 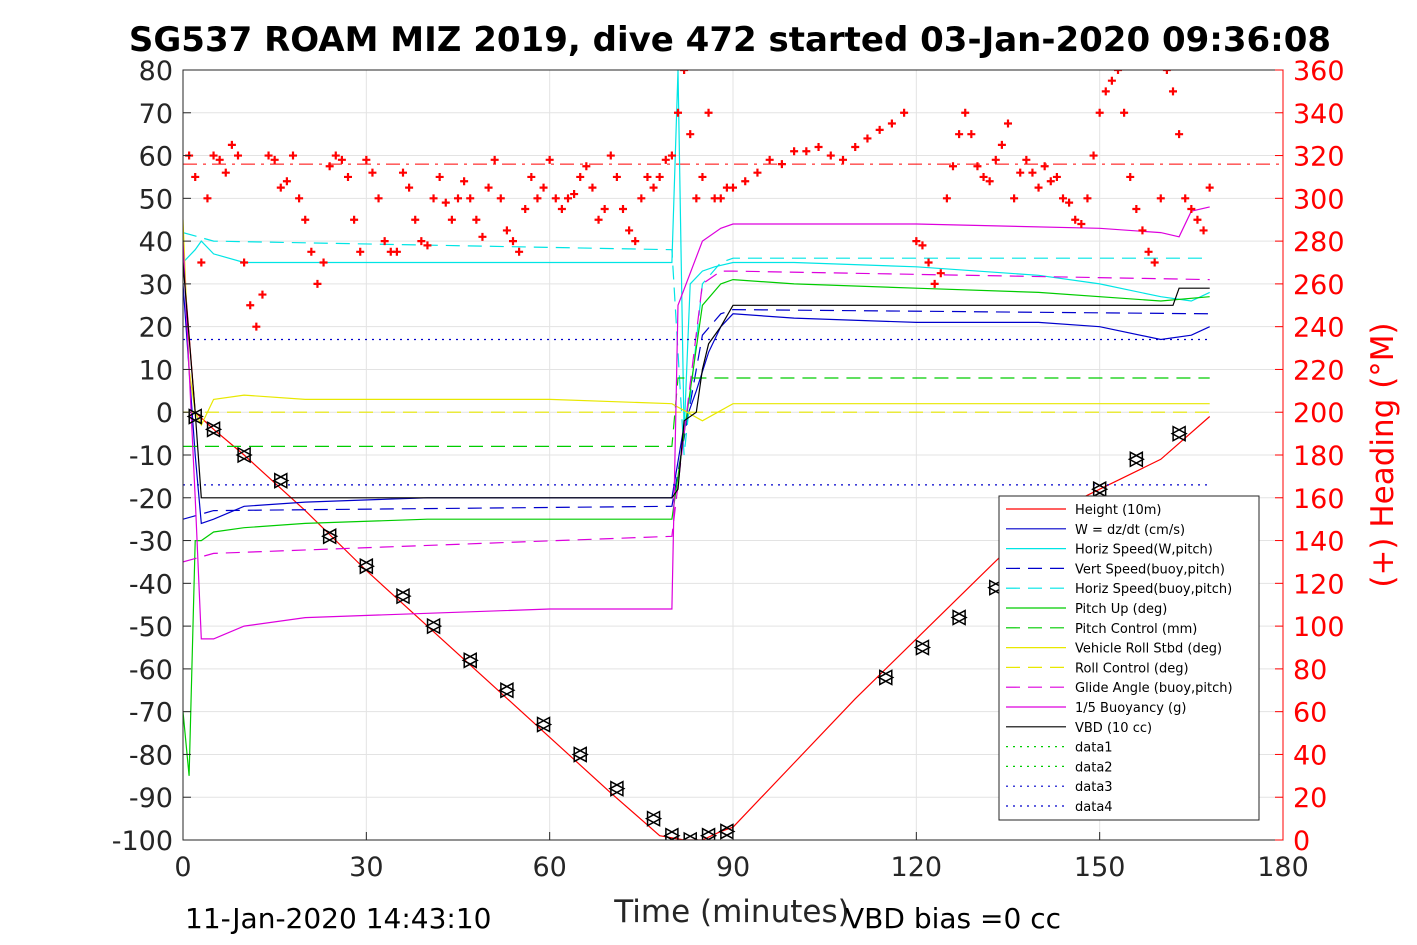 I want to click on right-tick-label: 220, so click(x=1319, y=370).